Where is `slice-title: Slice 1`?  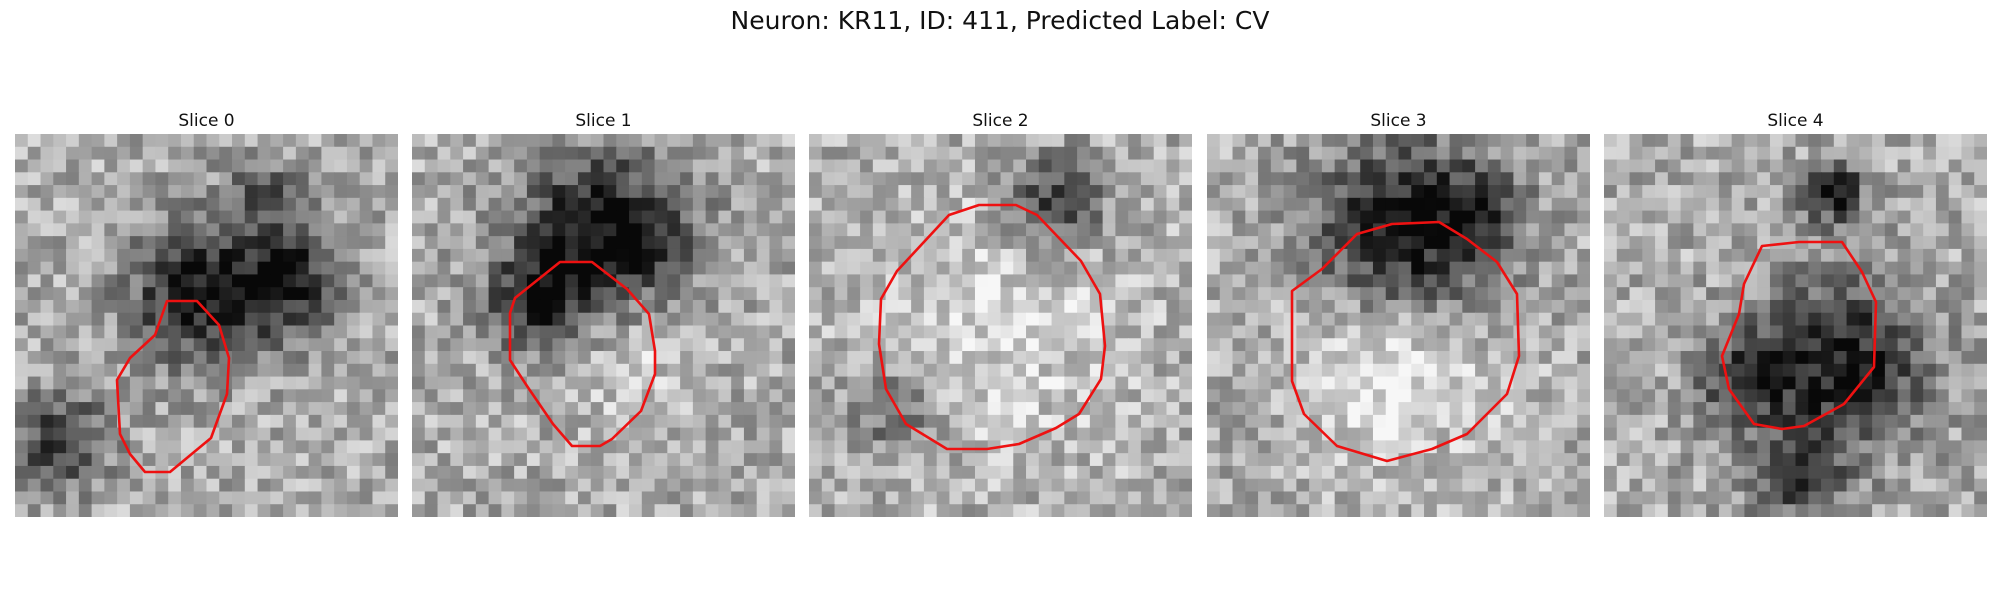
slice-title: Slice 1 is located at coordinates (603, 121).